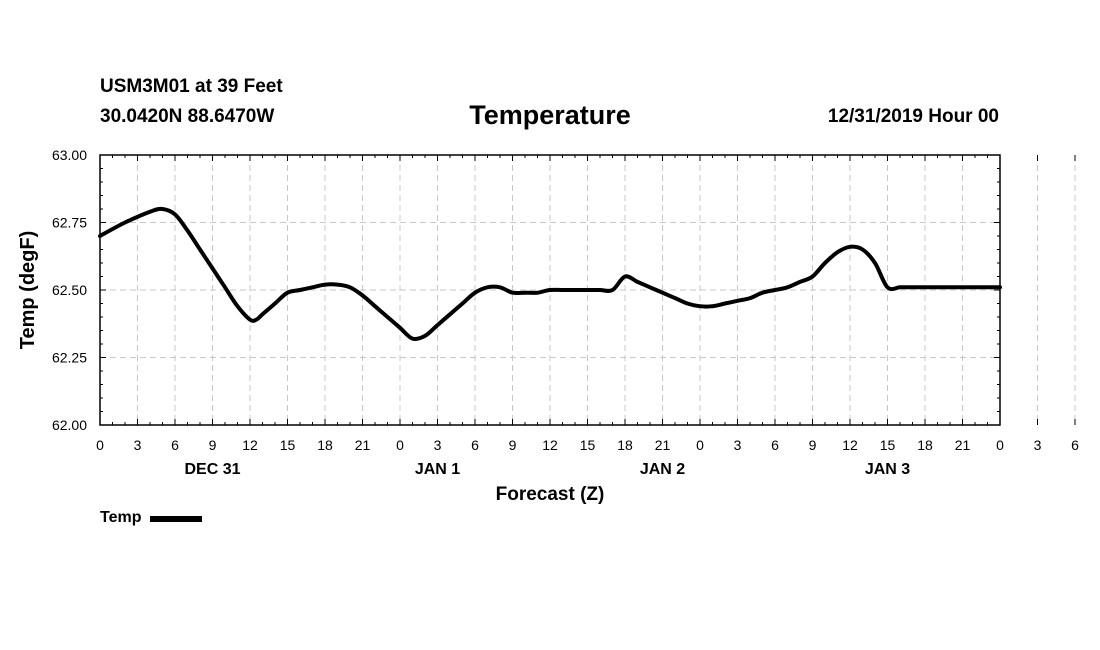 This screenshot has height=650, width=1100. Describe the element at coordinates (69, 223) in the screenshot. I see `y-tick-label: 62.75` at that location.